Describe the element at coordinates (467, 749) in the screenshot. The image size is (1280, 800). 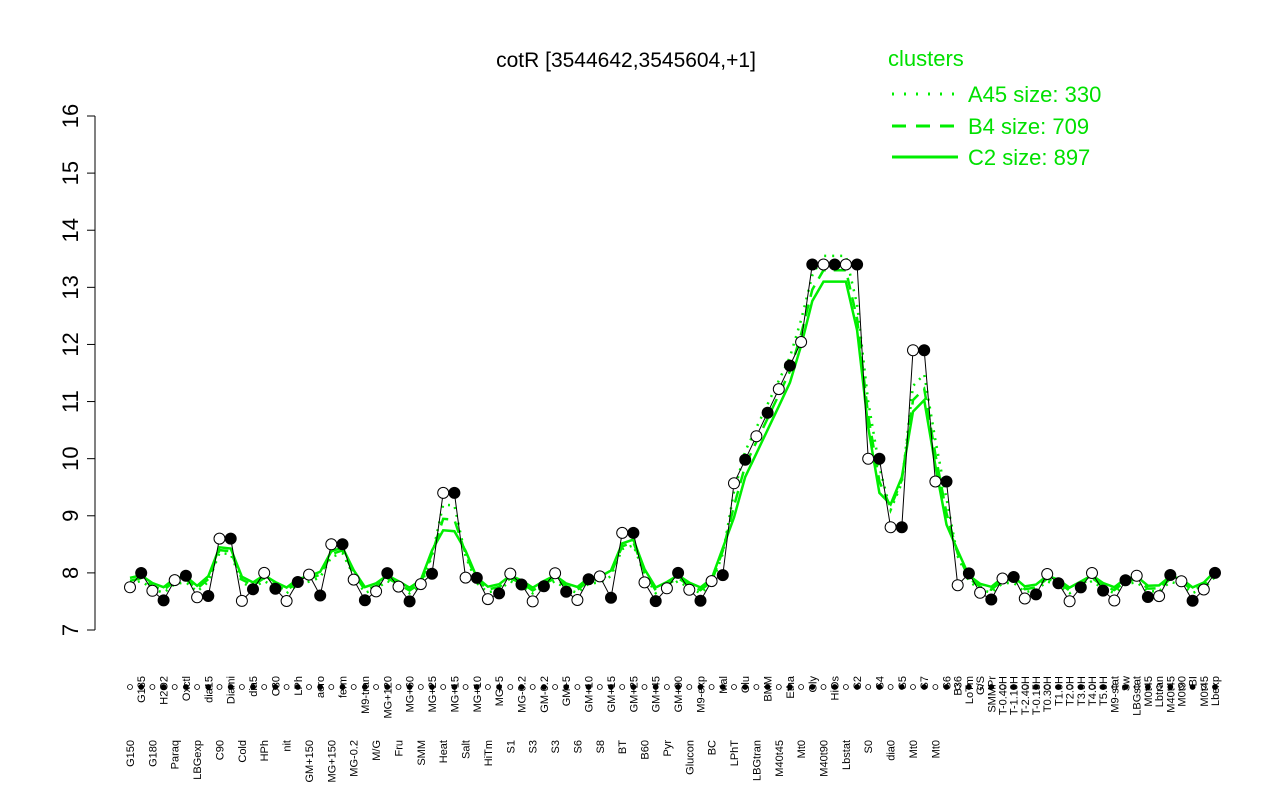
I see `x-tick-label: Salt` at that location.